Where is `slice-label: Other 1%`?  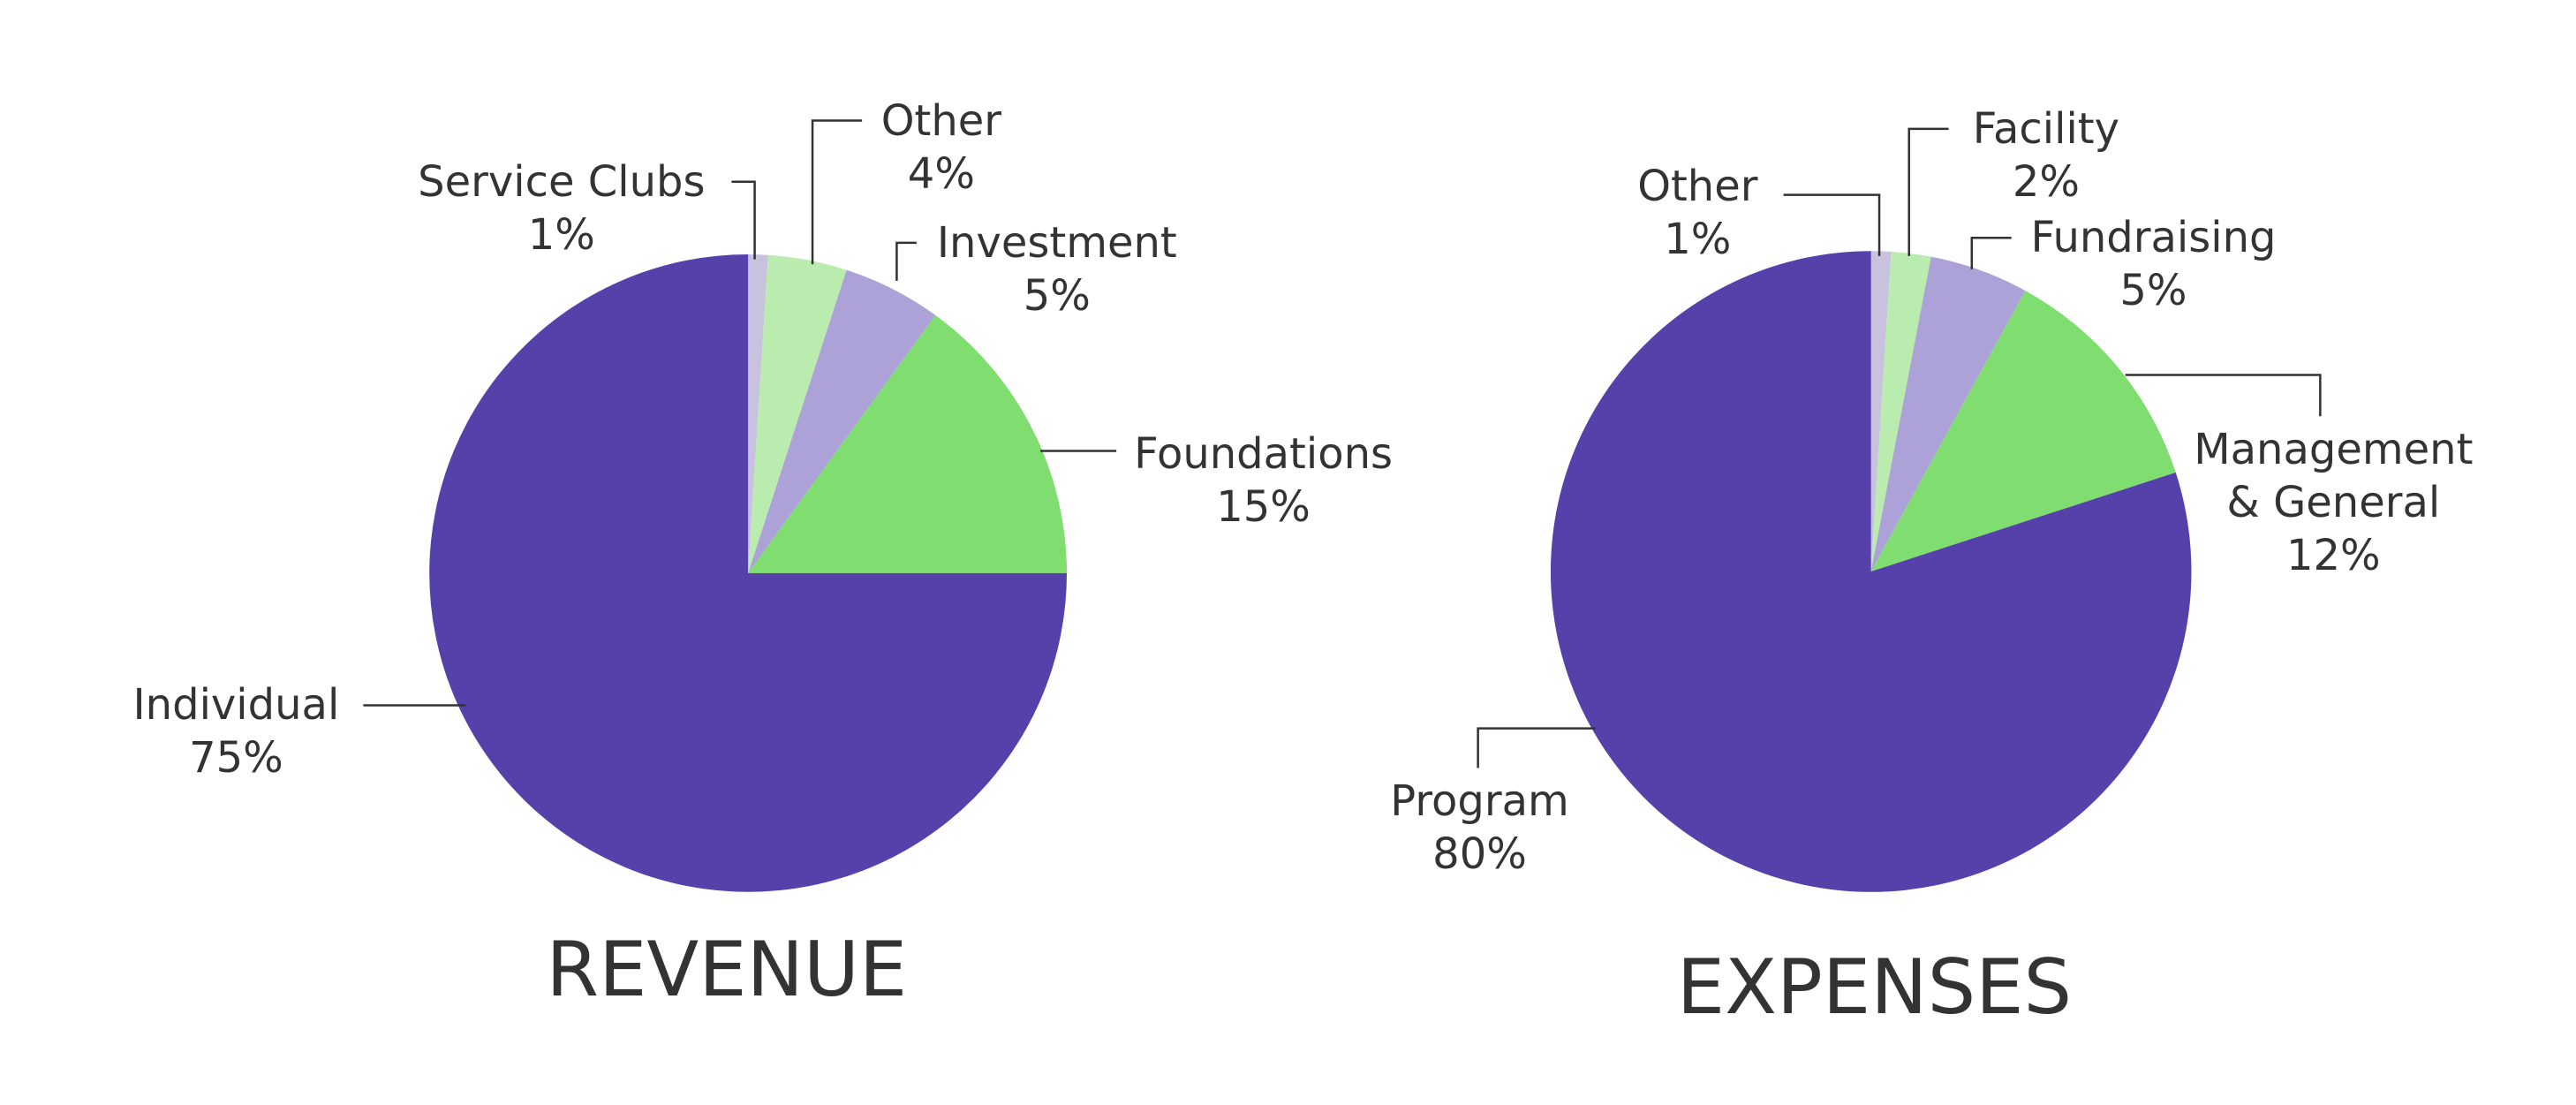 slice-label: Other 1% is located at coordinates (1697, 213).